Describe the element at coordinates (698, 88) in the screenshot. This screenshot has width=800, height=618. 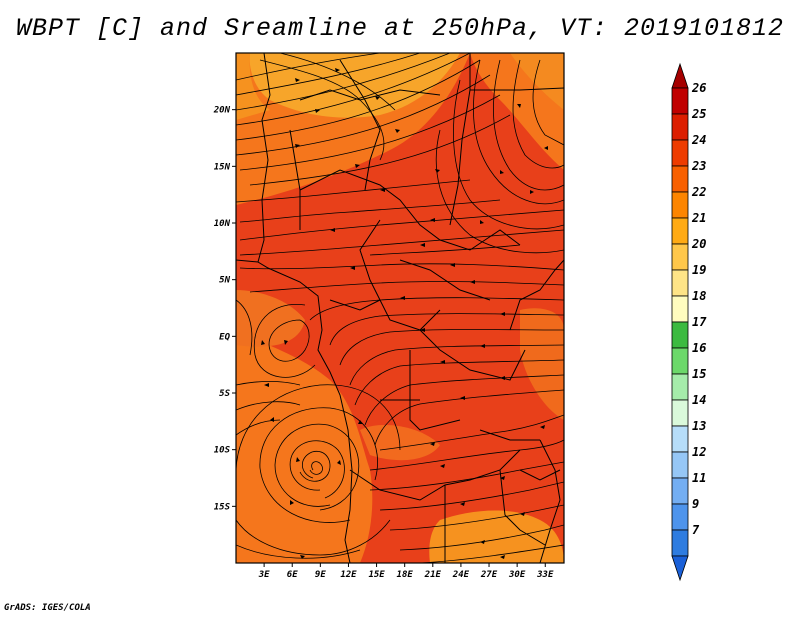
I see `colorbar-label: 26` at that location.